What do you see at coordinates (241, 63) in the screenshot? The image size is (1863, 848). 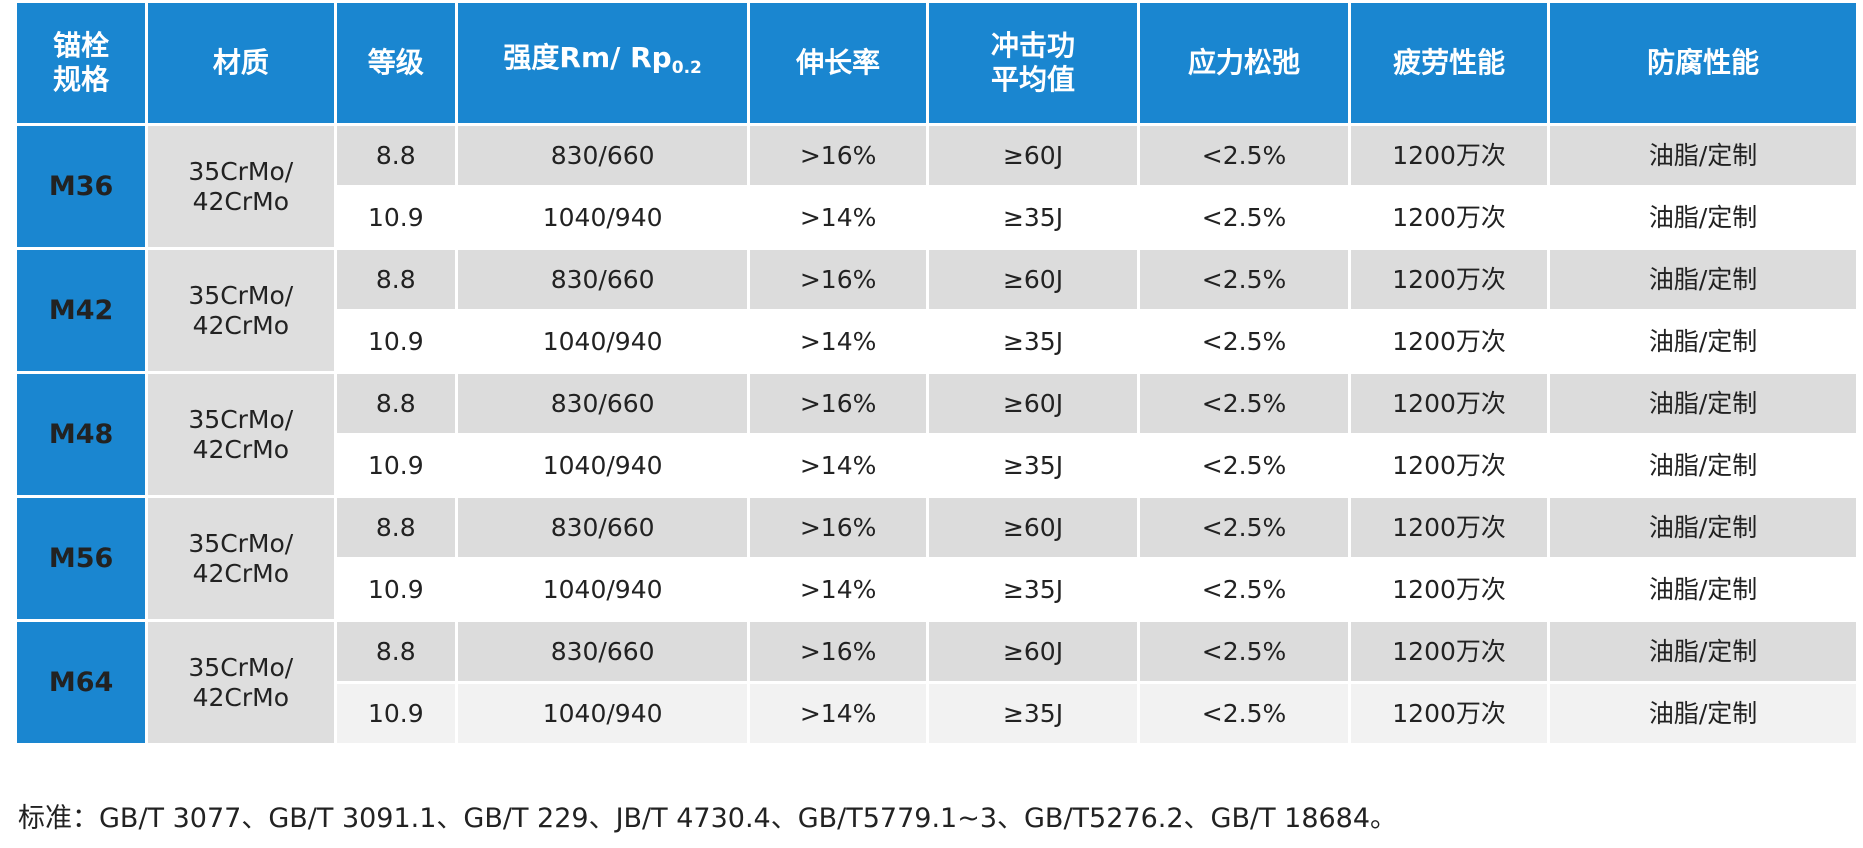 I see `header-material: 材质` at bounding box center [241, 63].